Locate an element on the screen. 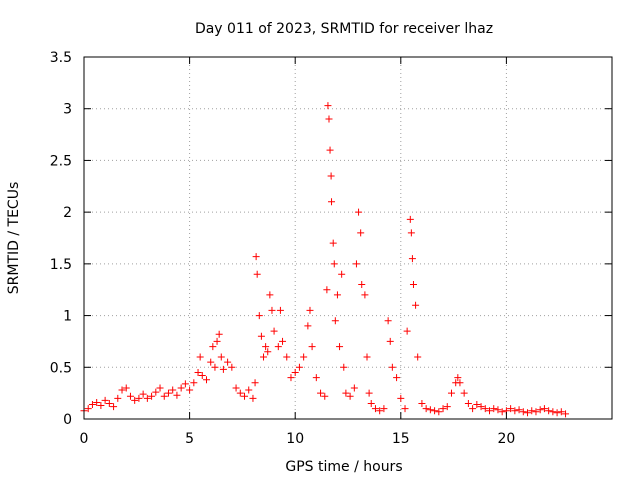 The image size is (640, 480). y-axis-label: SRMTID / TECUs is located at coordinates (14, 238).